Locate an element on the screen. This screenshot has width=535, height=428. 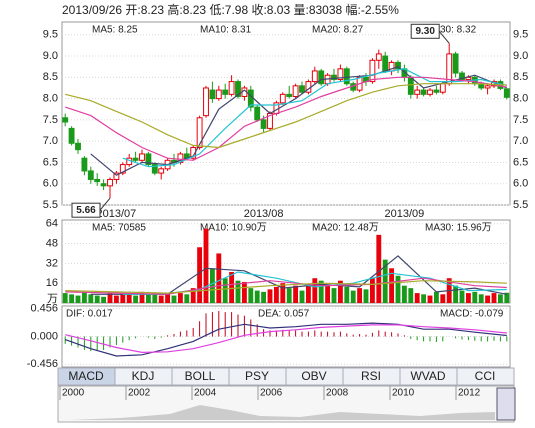
y-tick-label: 16 is located at coordinates (52, 283).